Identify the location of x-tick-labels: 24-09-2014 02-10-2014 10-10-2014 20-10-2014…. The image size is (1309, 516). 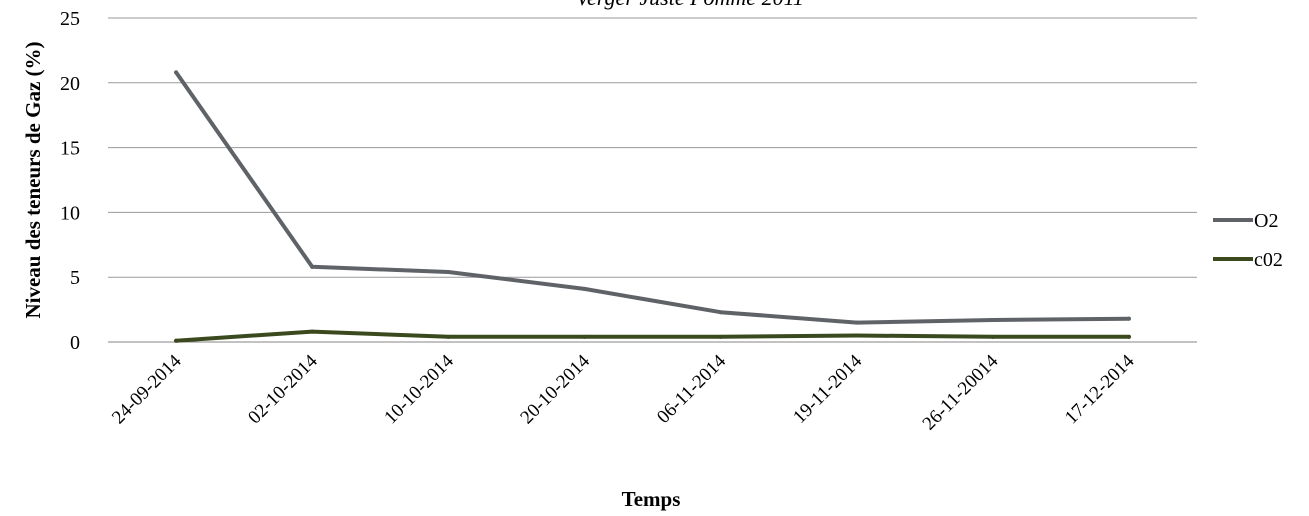
(623, 392).